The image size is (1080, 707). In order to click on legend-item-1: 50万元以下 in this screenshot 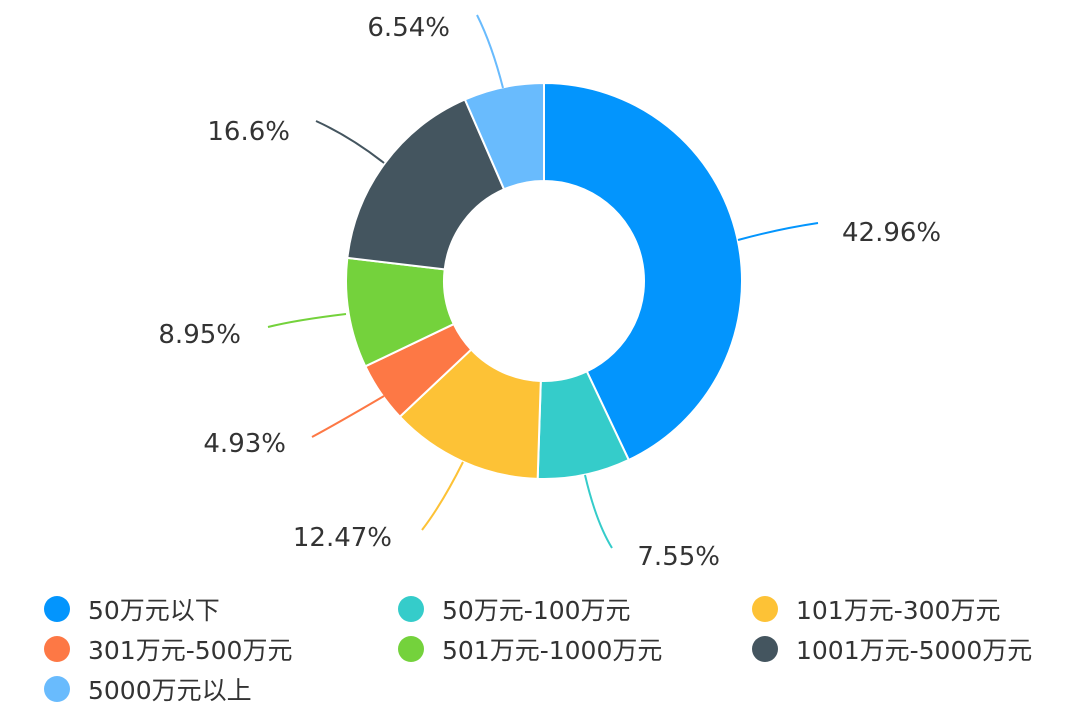, I will do `click(221, 608)`.